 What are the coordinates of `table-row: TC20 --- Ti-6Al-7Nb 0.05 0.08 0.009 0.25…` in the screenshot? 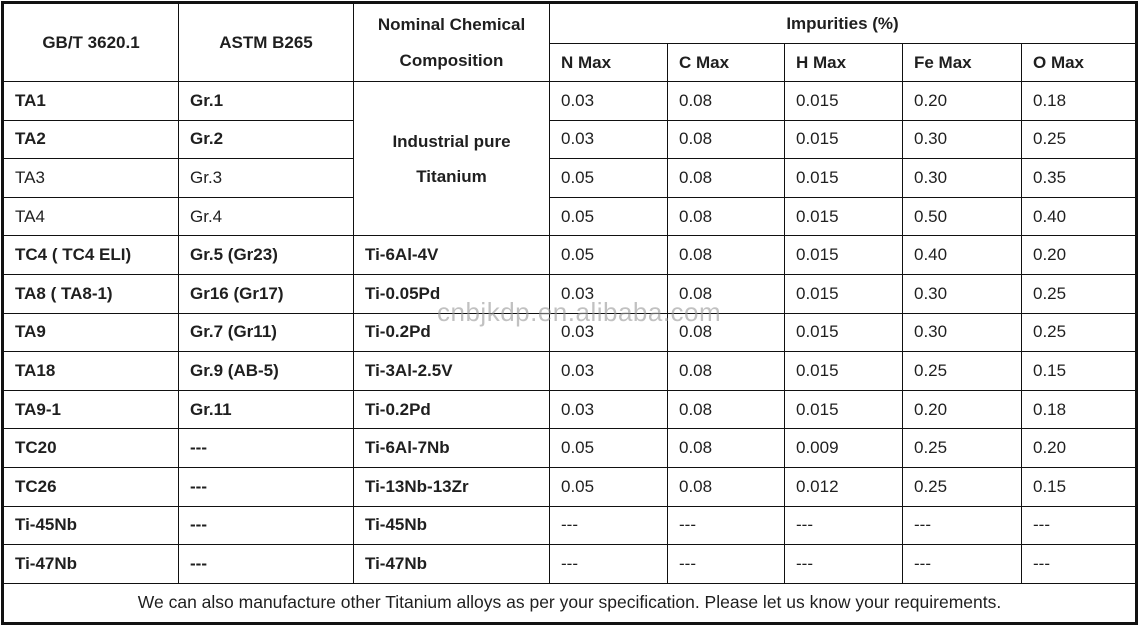 It's located at (570, 448).